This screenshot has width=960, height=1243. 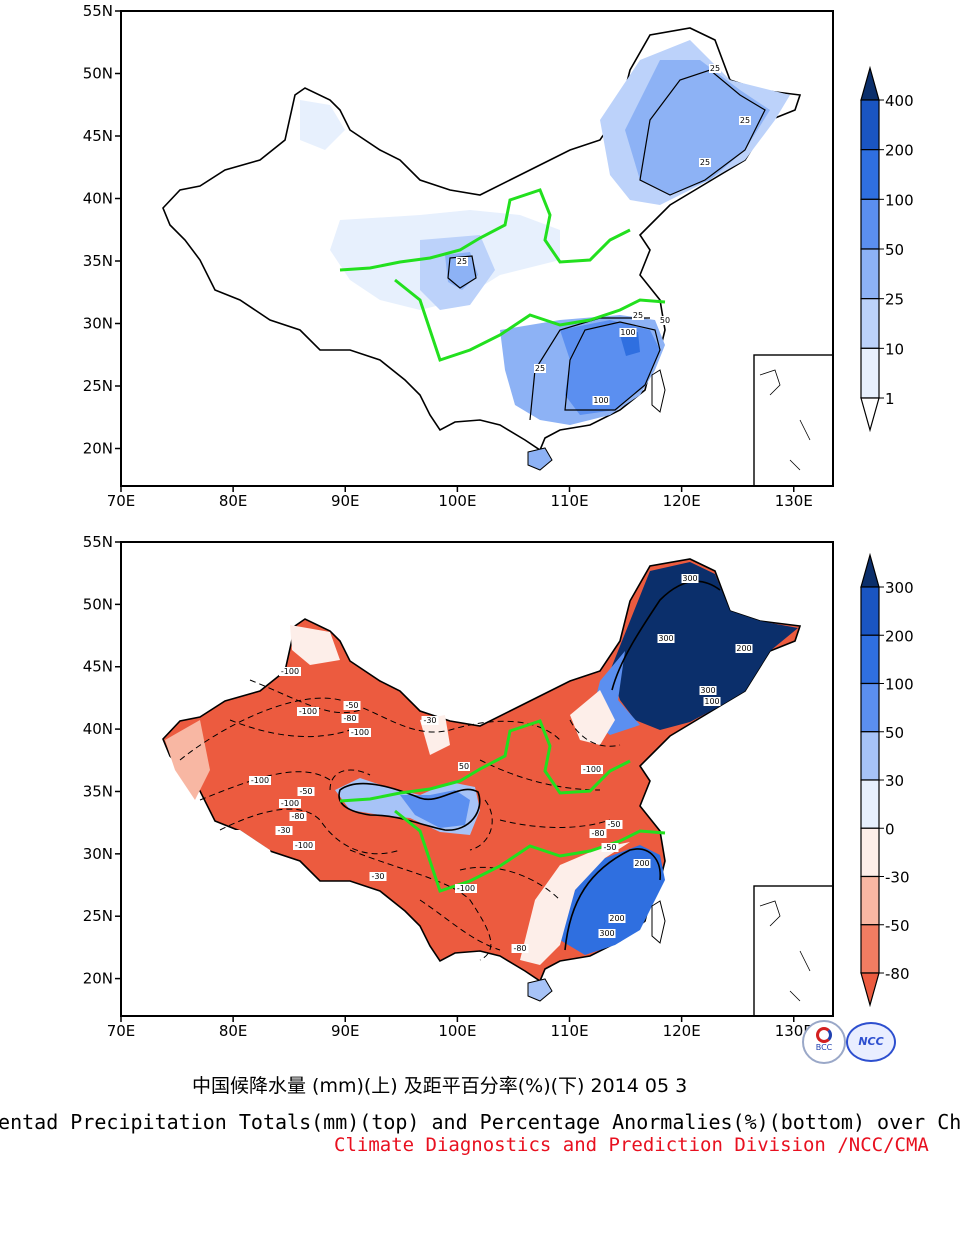 What do you see at coordinates (462, 272) in the screenshot?
I see `top-contour-25c` at bounding box center [462, 272].